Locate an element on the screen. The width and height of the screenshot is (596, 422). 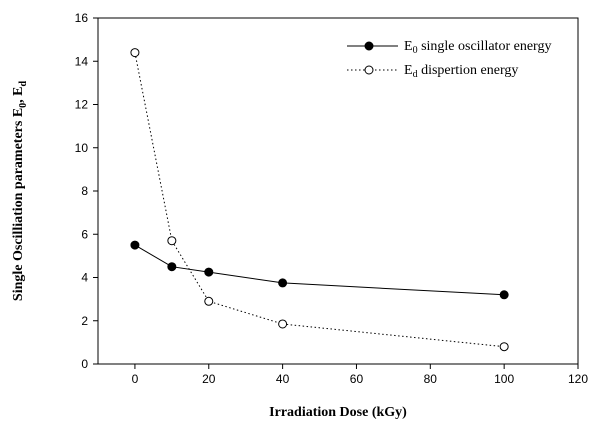
x-tick-label: 20 is located at coordinates (209, 379).